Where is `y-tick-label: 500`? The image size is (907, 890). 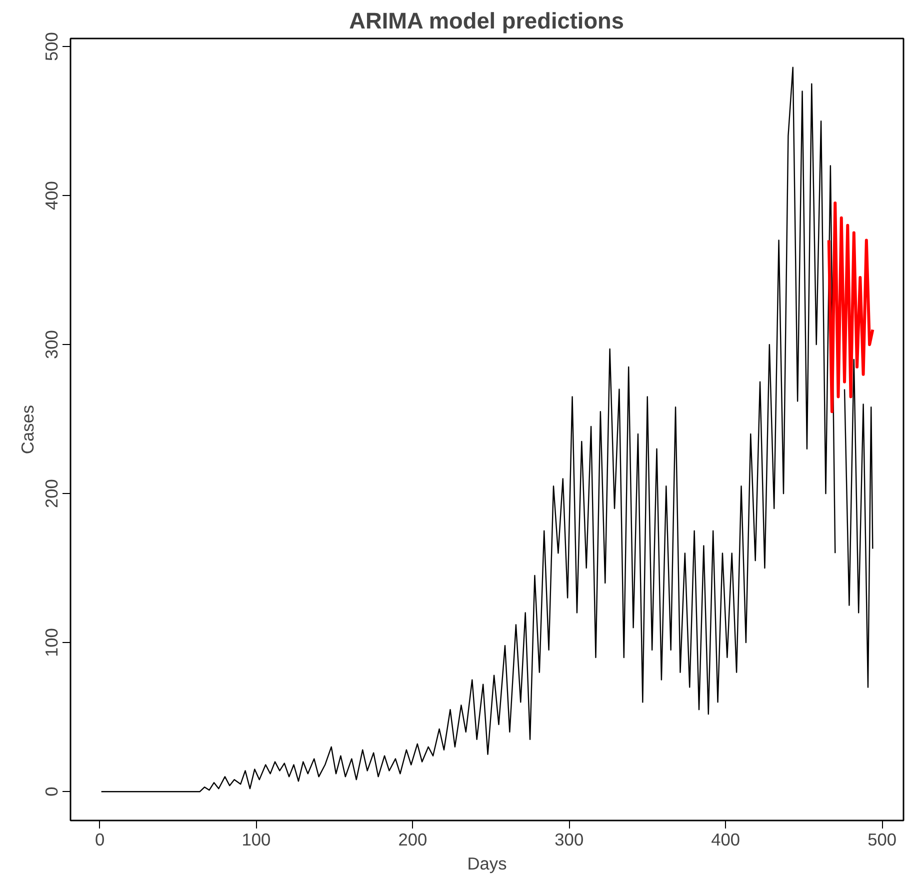
y-tick-label: 500 is located at coordinates (52, 46).